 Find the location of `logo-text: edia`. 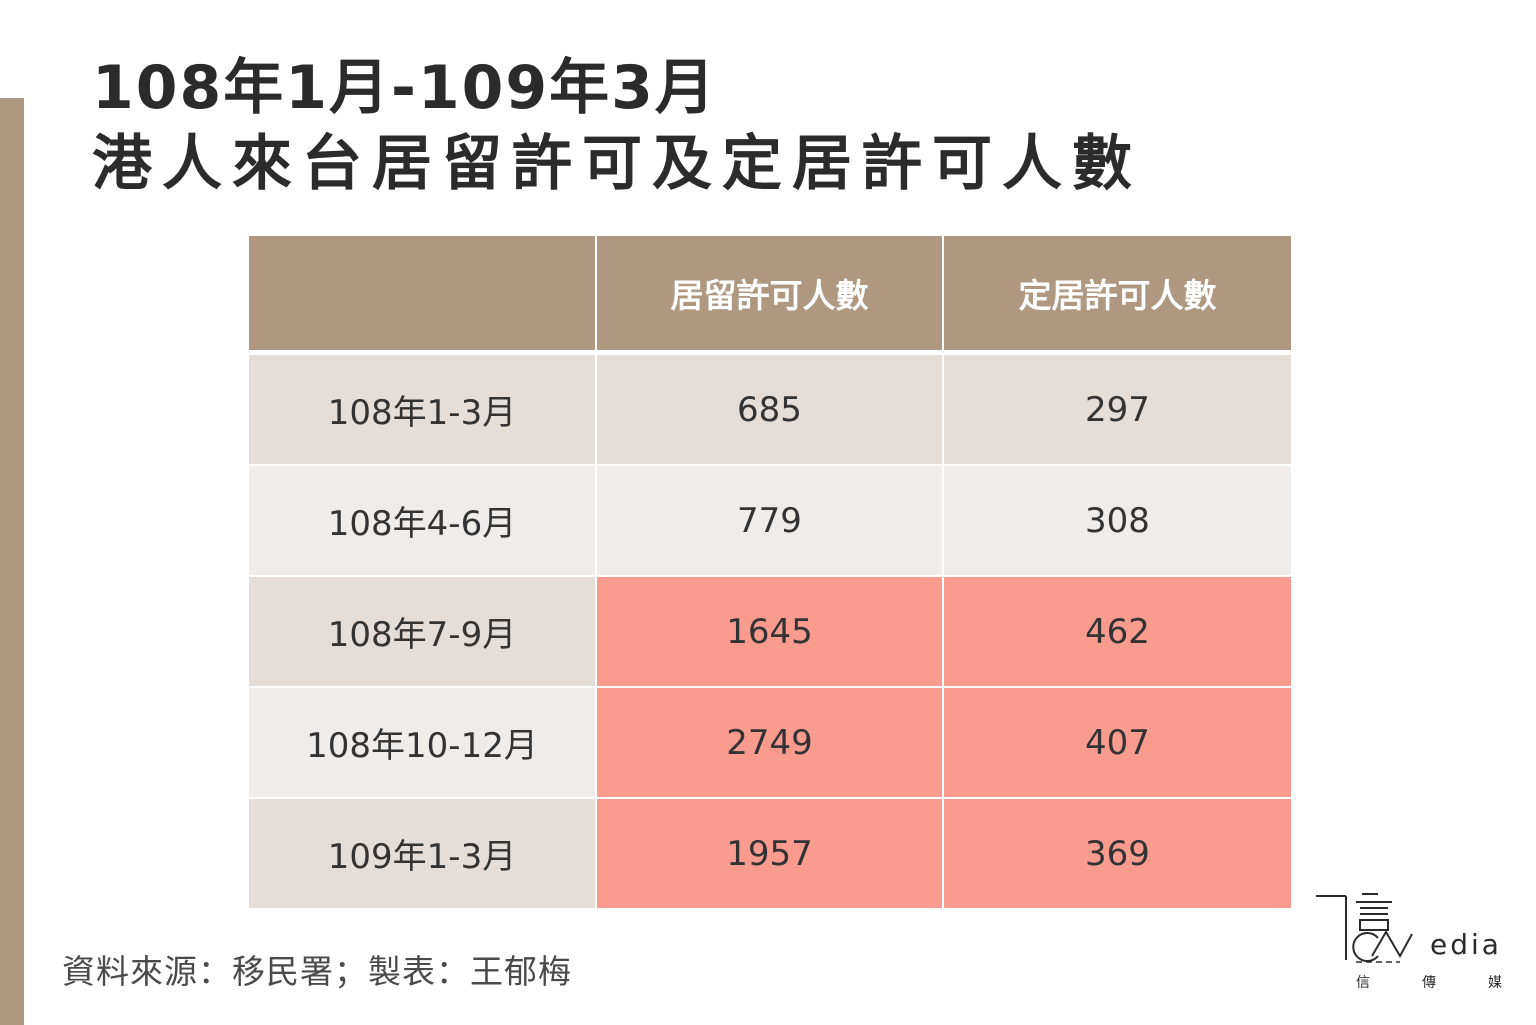

logo-text: edia is located at coordinates (1466, 944).